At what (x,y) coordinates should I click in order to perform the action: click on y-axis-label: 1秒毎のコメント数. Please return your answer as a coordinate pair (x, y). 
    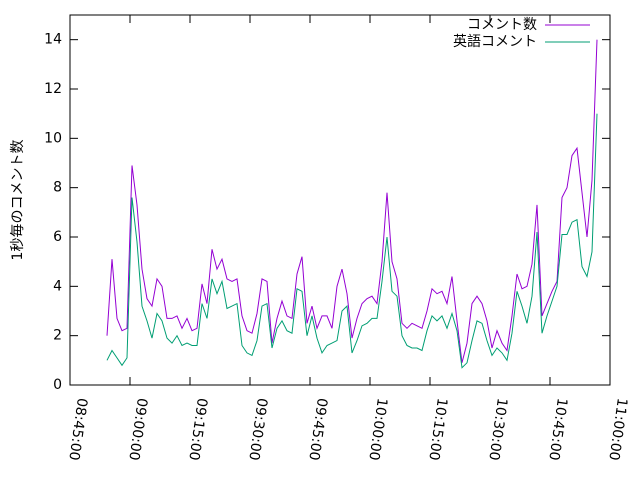
    Looking at the image, I should click on (18, 200).